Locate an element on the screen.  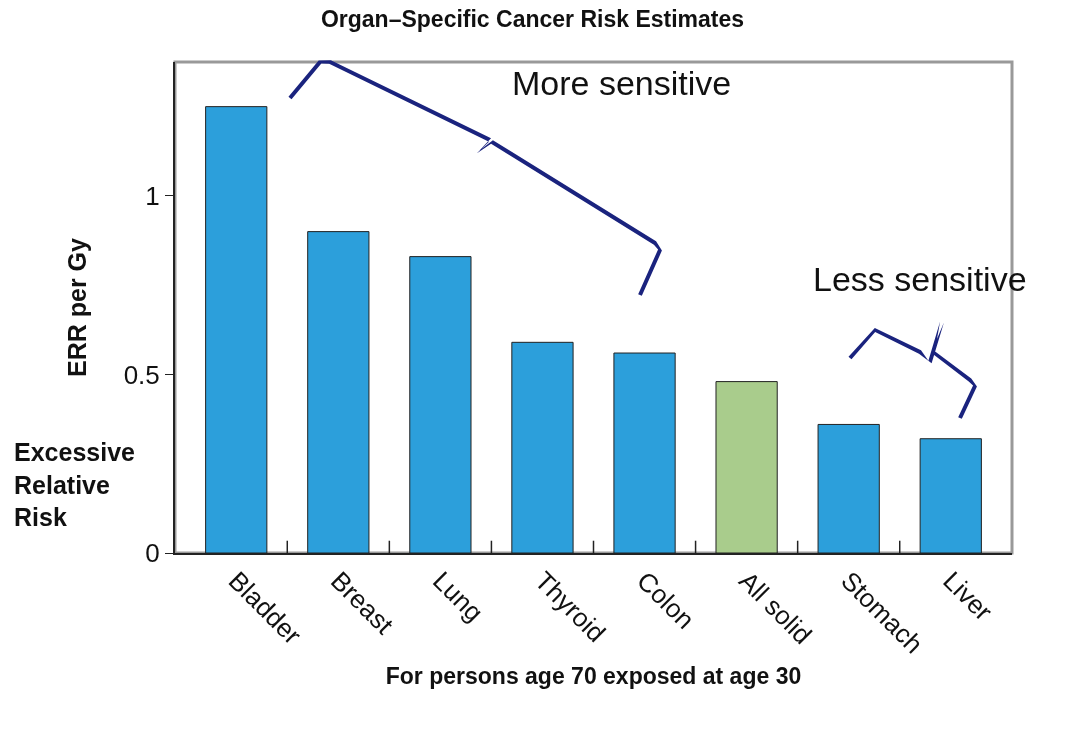
annotation: More sensitive is located at coordinates (622, 83).